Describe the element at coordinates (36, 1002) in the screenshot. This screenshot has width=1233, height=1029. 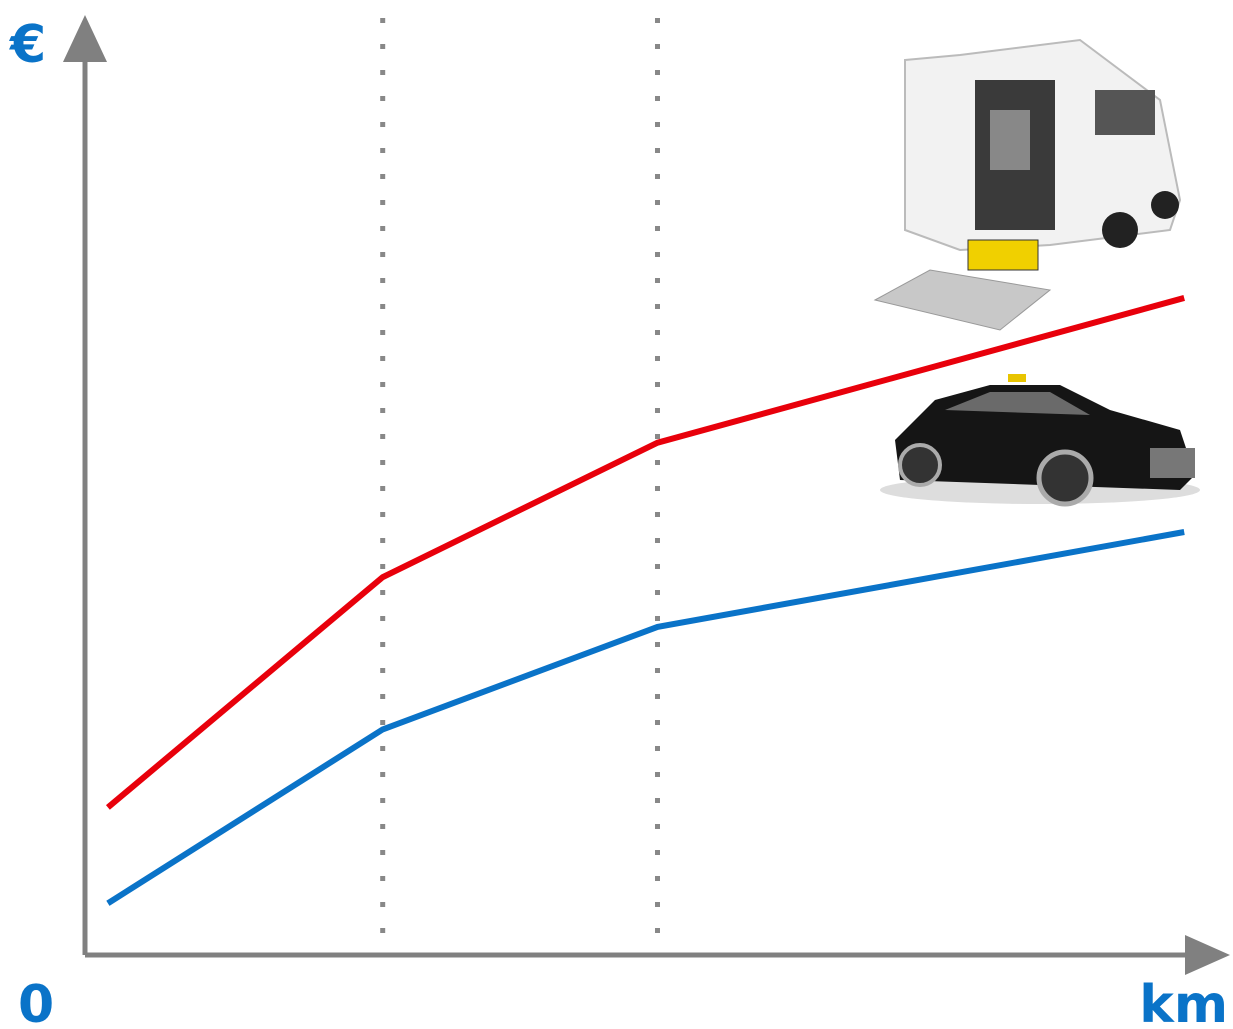
I see `origin-label: 0` at that location.